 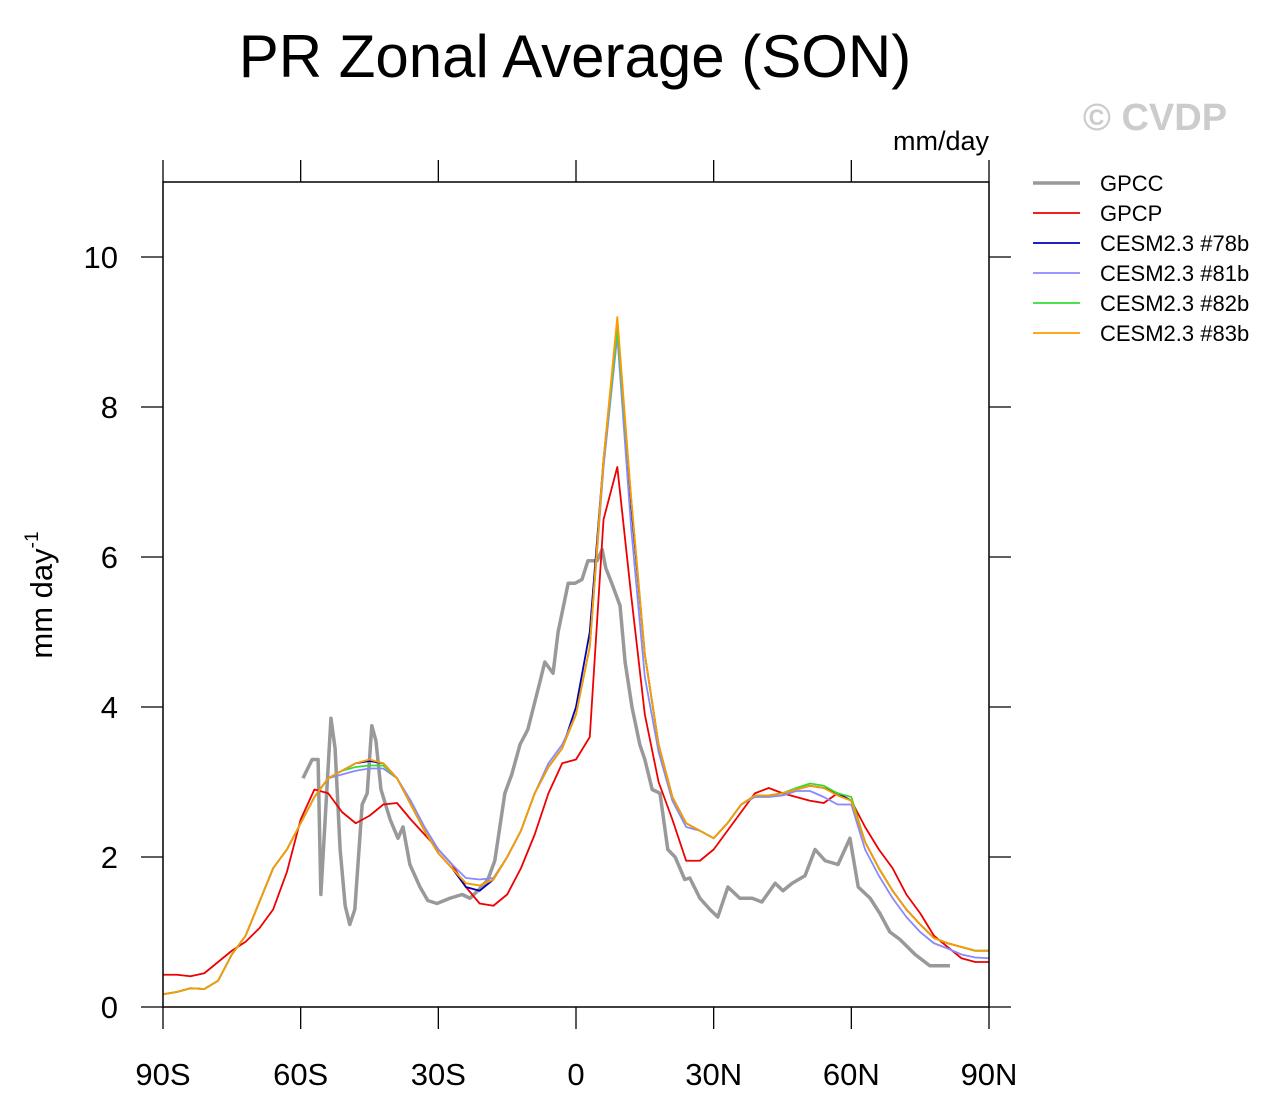 What do you see at coordinates (109, 557) in the screenshot?
I see `y-tick-label: 6` at bounding box center [109, 557].